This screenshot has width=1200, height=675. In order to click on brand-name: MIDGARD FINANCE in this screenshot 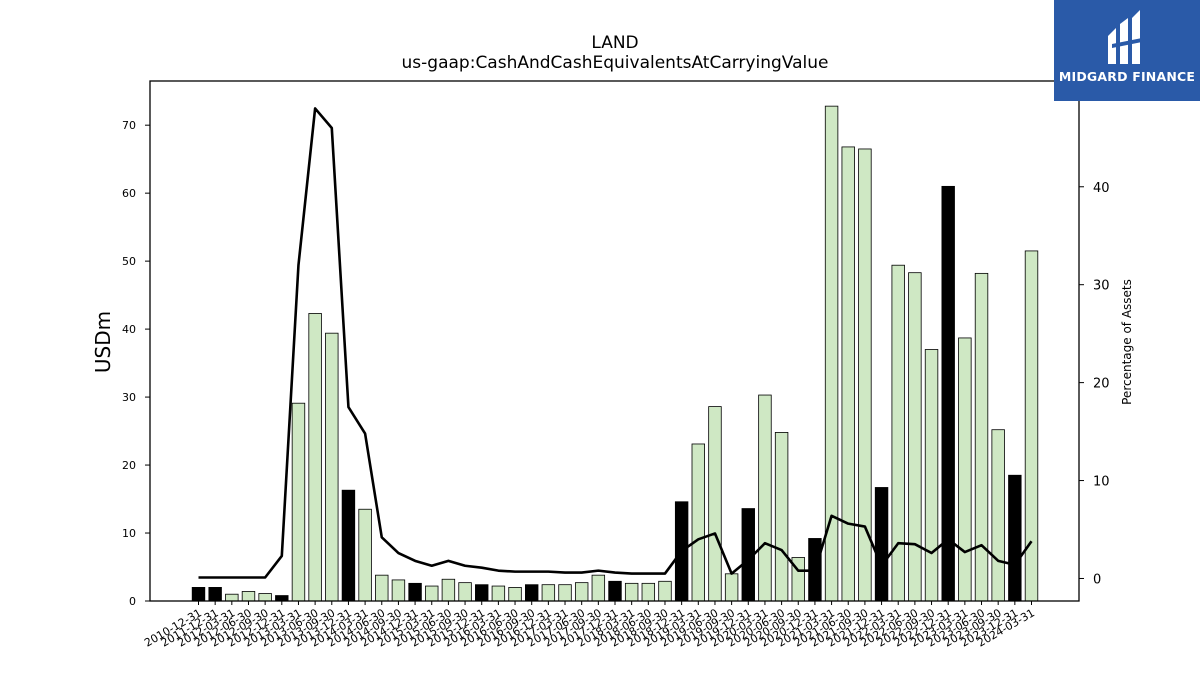, I will do `click(1127, 76)`.